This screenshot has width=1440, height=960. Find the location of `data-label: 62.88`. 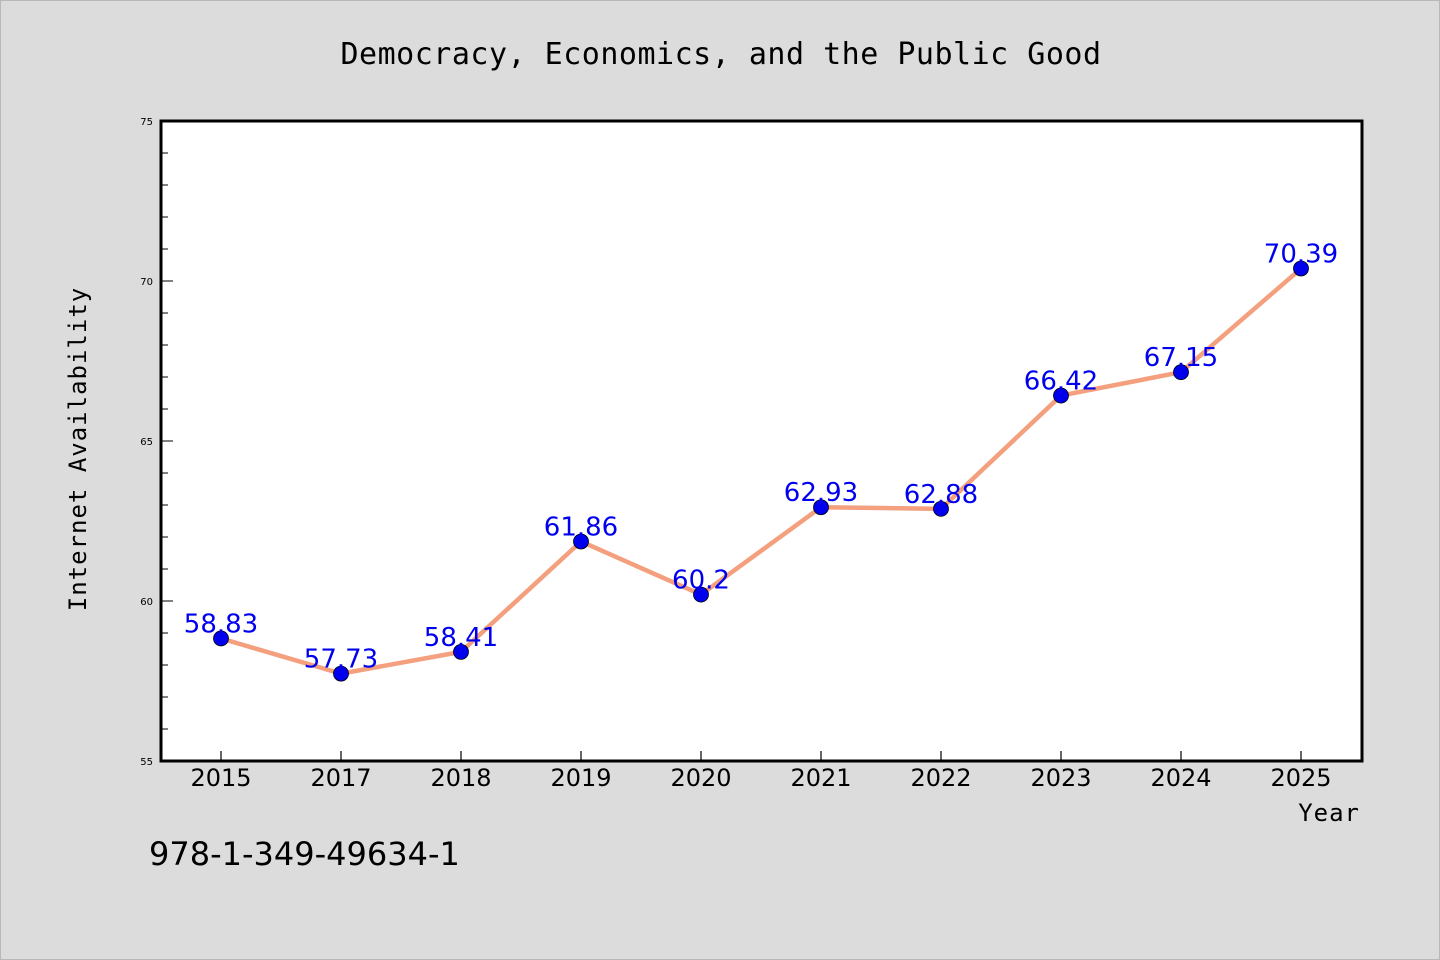

data-label: 62.88 is located at coordinates (941, 495).